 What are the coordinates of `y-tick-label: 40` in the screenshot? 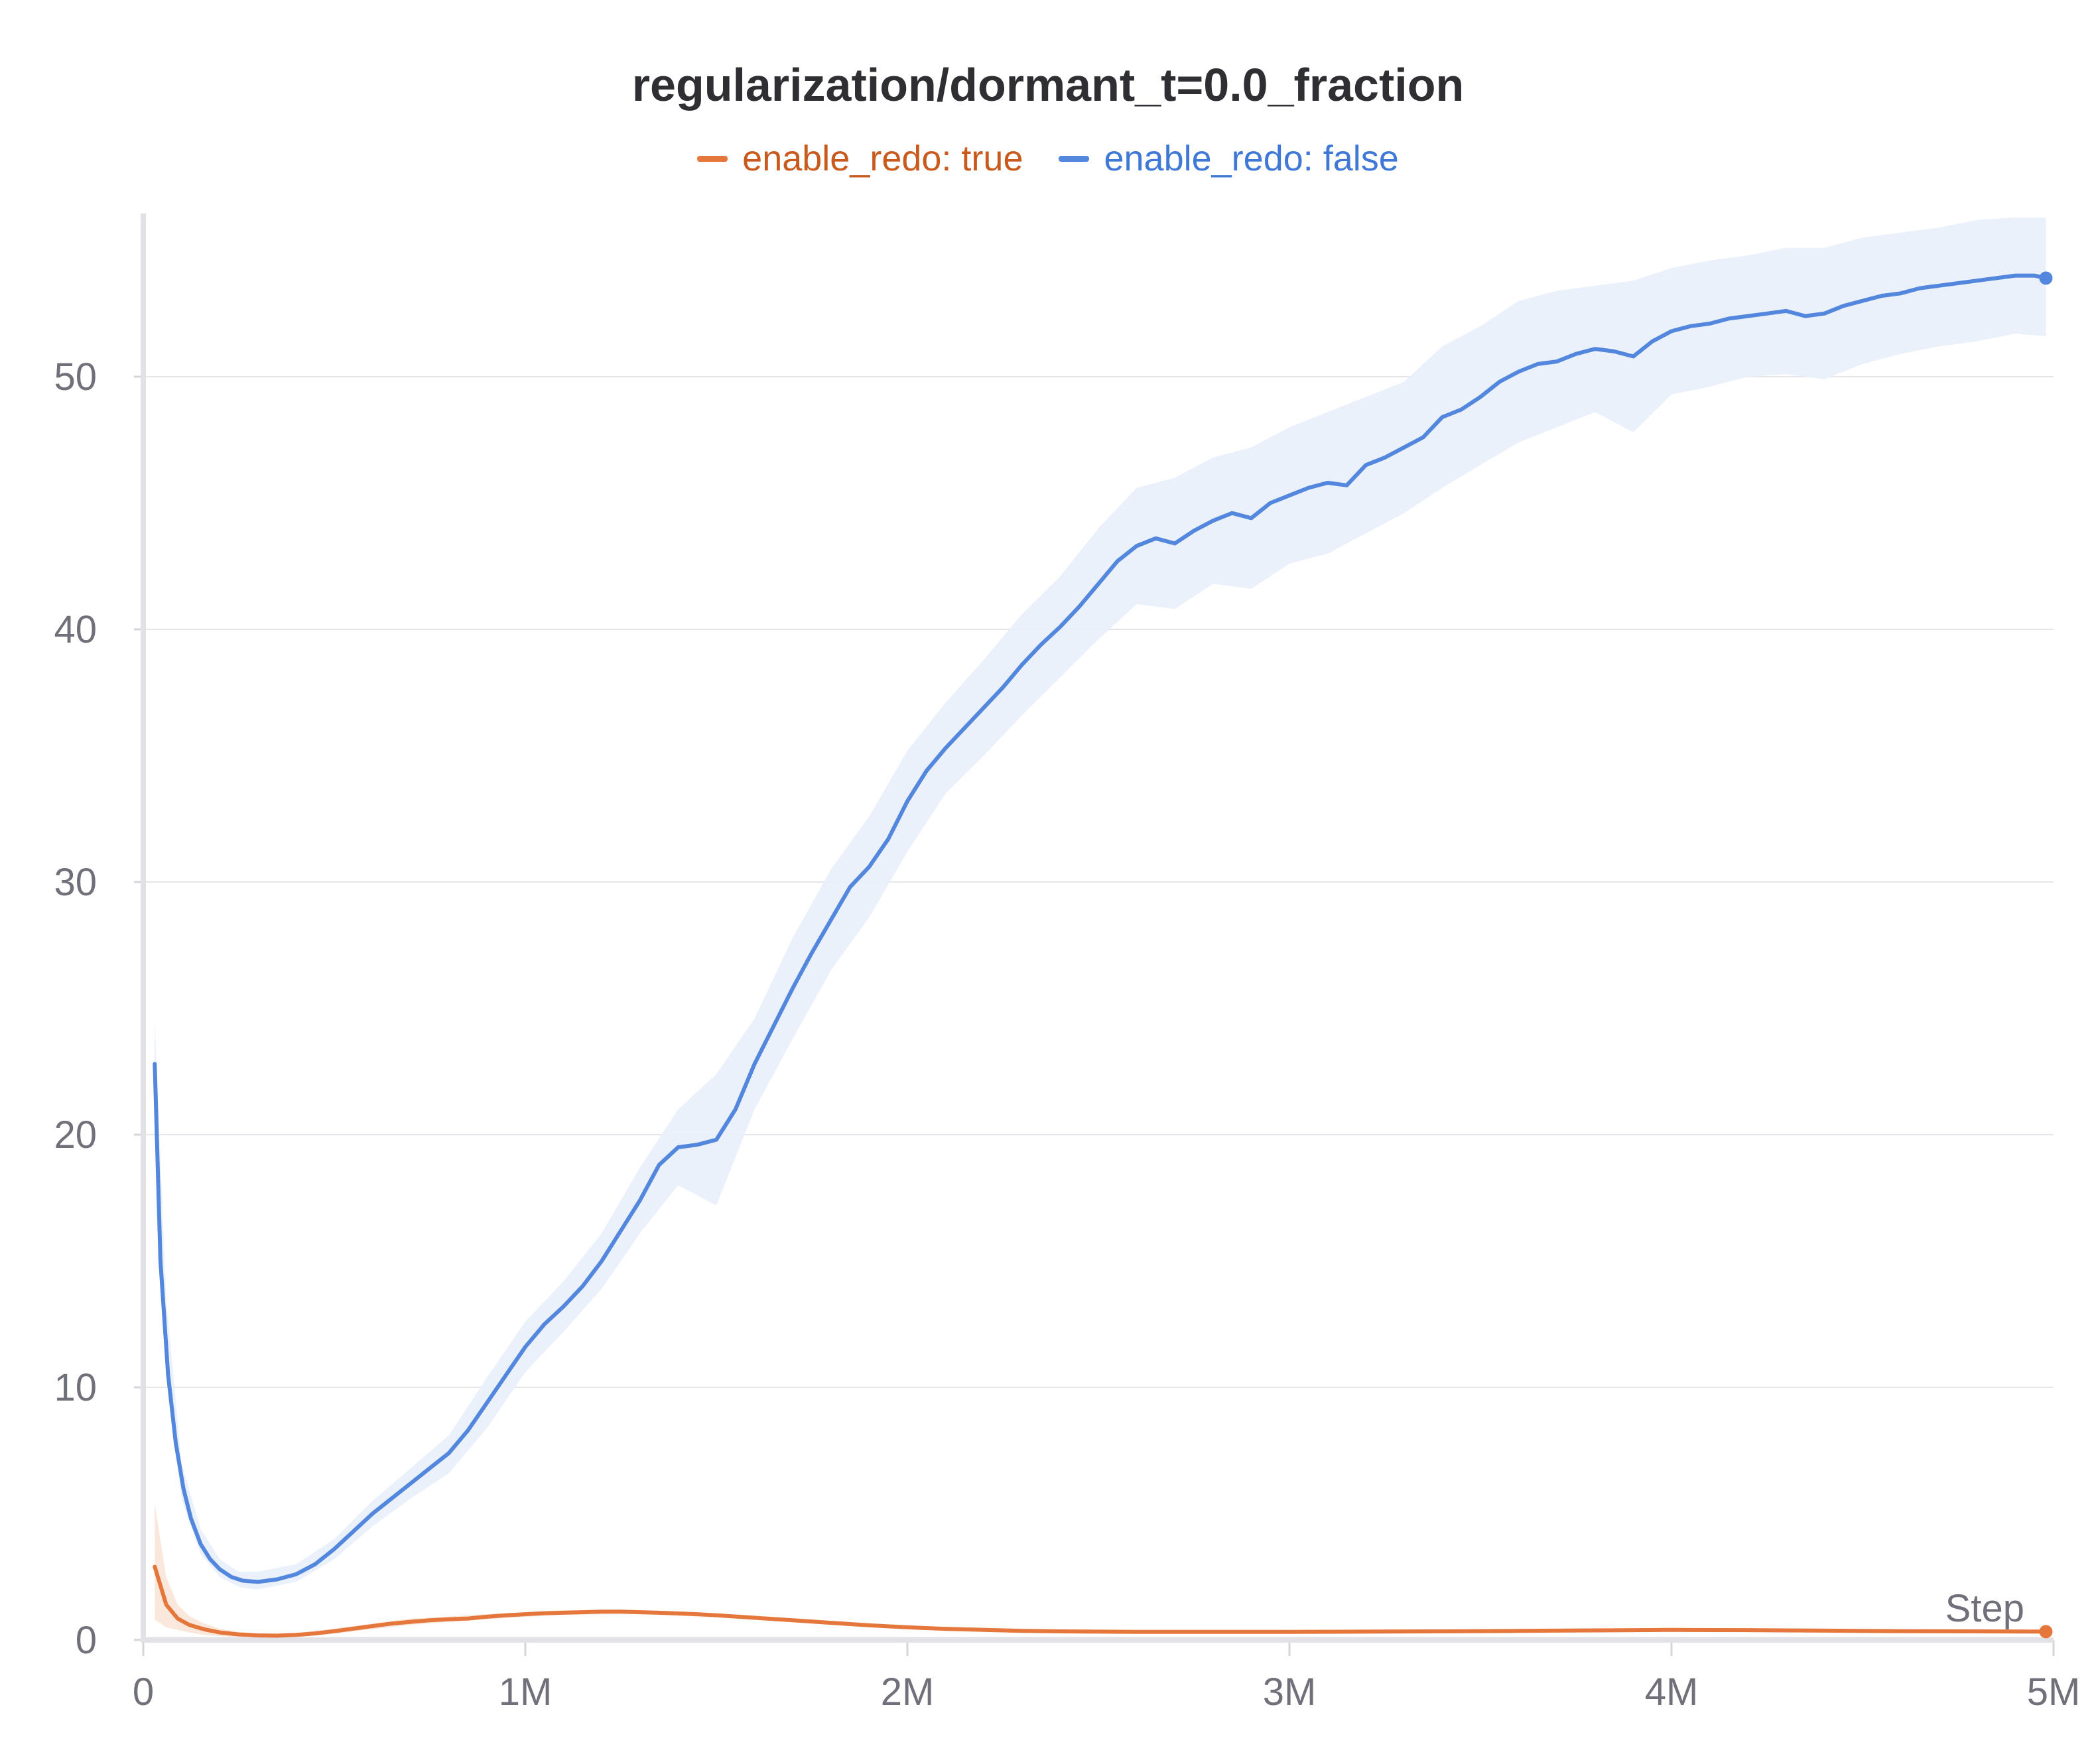 It's located at (75, 629).